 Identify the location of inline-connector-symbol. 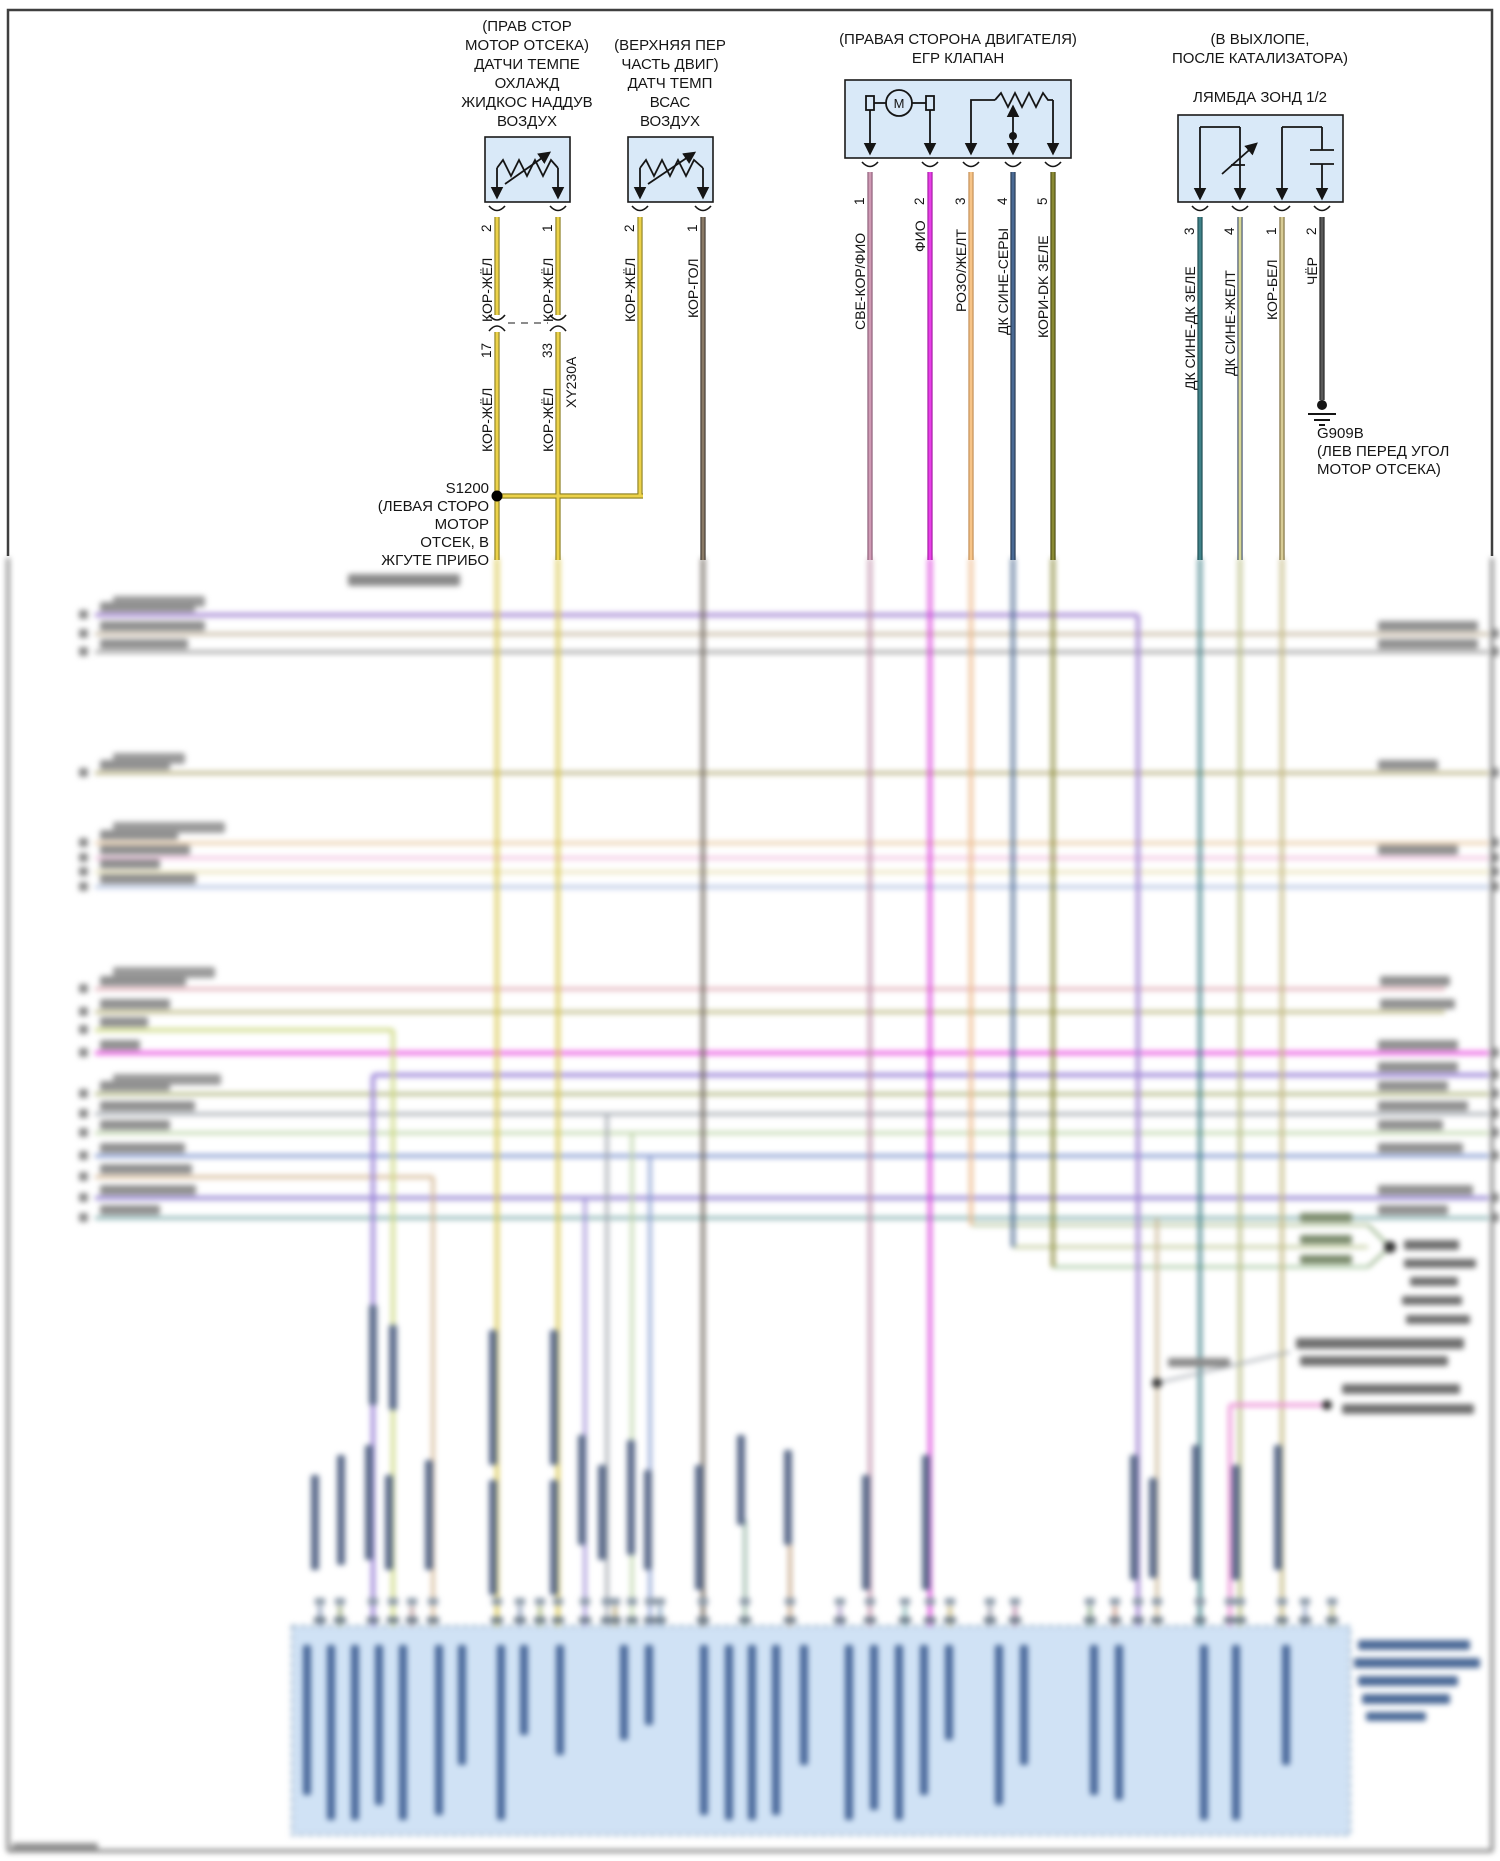
(527, 323).